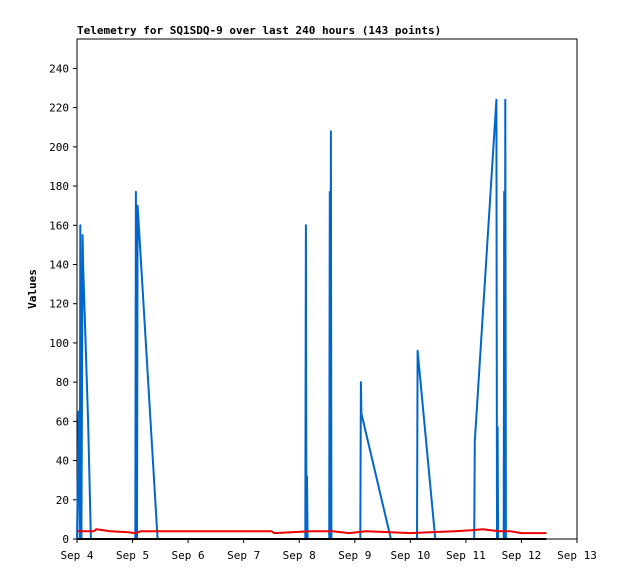 This screenshot has width=618, height=579. What do you see at coordinates (59, 68) in the screenshot?
I see `y-tick-label: 240` at bounding box center [59, 68].